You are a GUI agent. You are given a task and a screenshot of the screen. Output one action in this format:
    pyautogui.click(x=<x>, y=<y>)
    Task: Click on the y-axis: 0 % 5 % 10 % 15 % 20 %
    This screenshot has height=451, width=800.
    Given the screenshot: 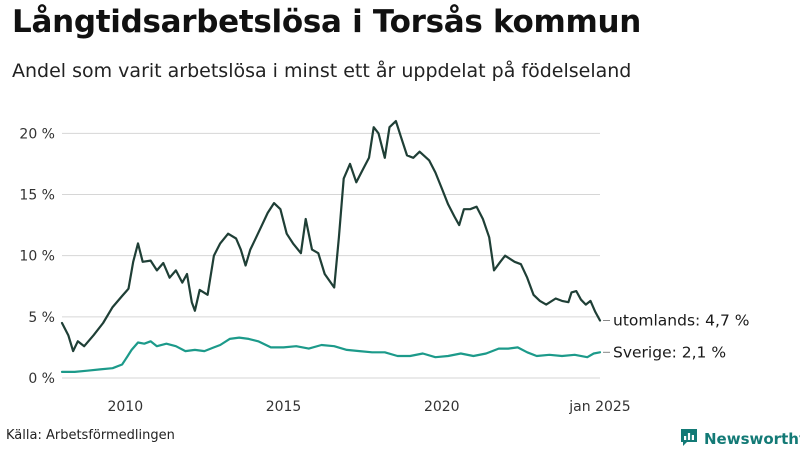 What is the action you would take?
    pyautogui.click(x=37, y=256)
    